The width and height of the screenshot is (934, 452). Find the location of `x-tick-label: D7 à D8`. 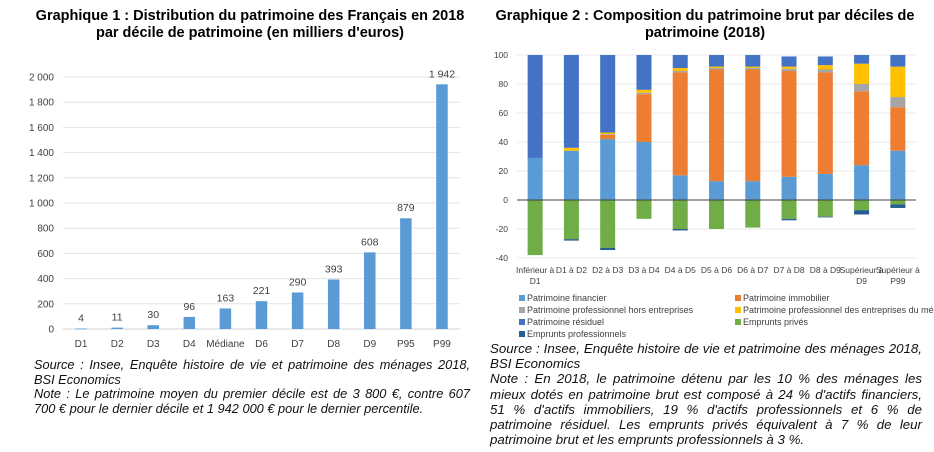

x-tick-label: D7 à D8 is located at coordinates (788, 270).